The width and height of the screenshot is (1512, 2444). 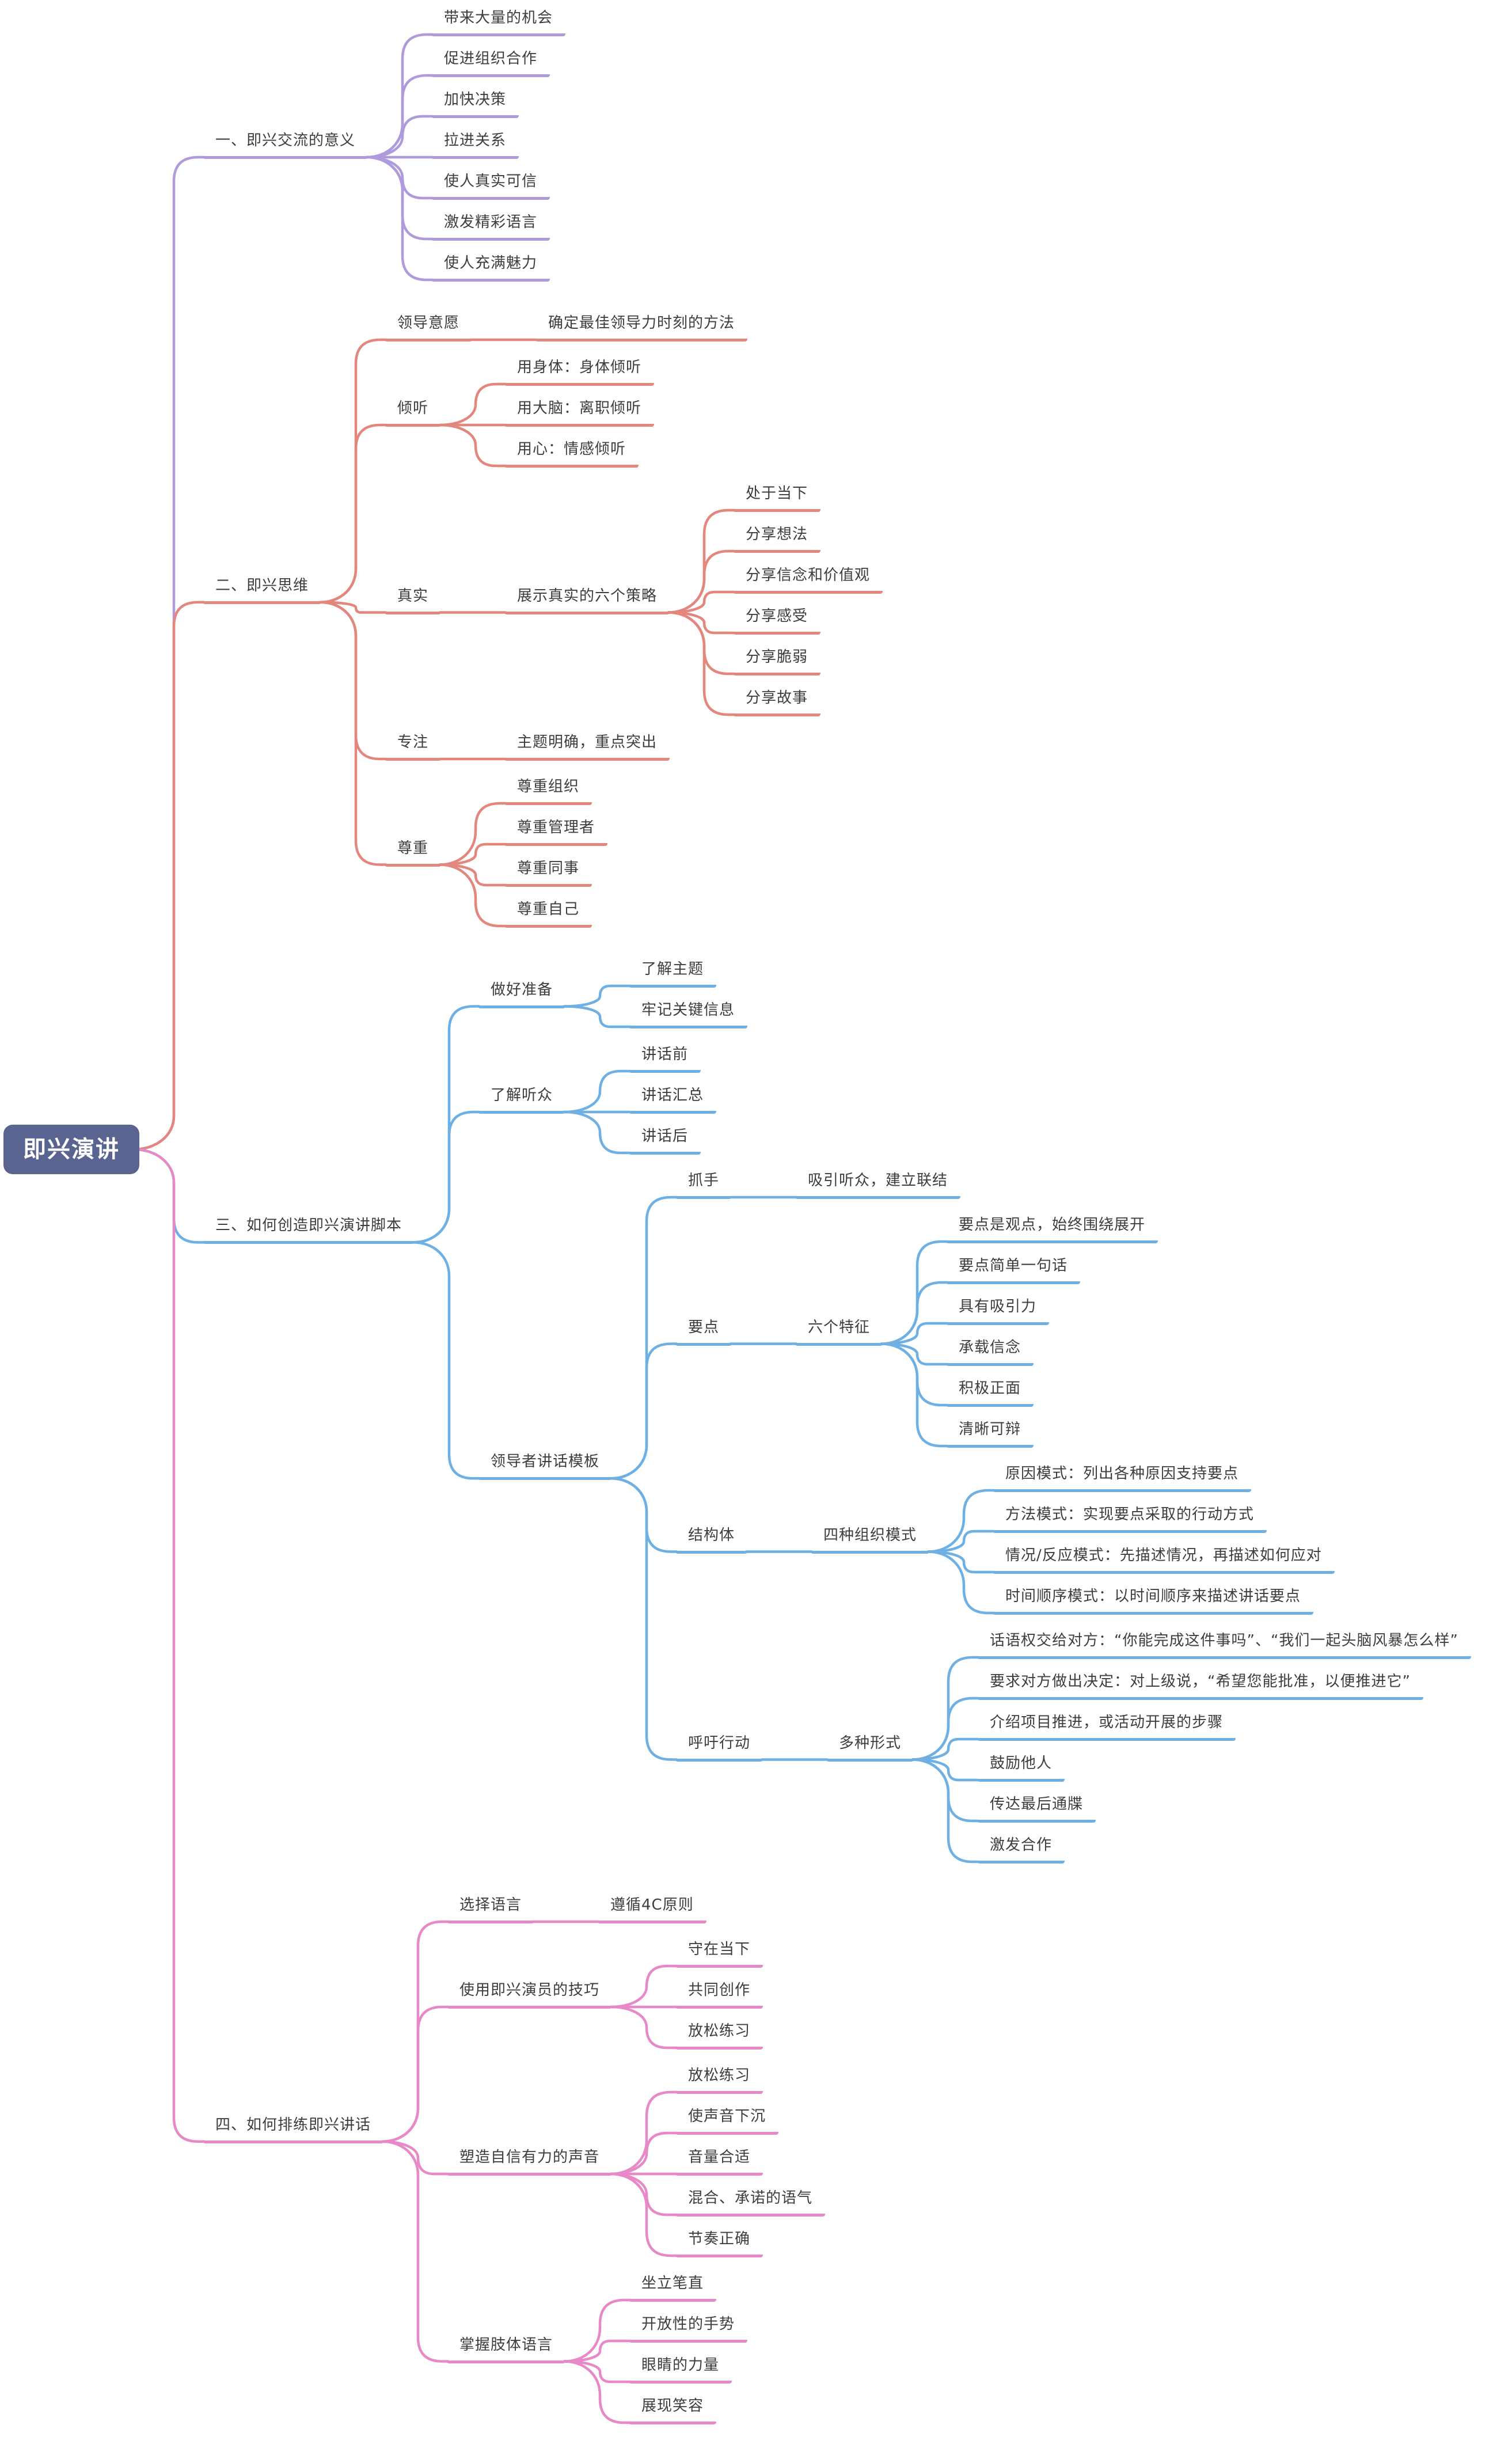 I want to click on sub-topic: 话语权交给对方：“你能完成这件事吗”、“我们一起头脑风暴怎么样”, so click(x=1224, y=1645).